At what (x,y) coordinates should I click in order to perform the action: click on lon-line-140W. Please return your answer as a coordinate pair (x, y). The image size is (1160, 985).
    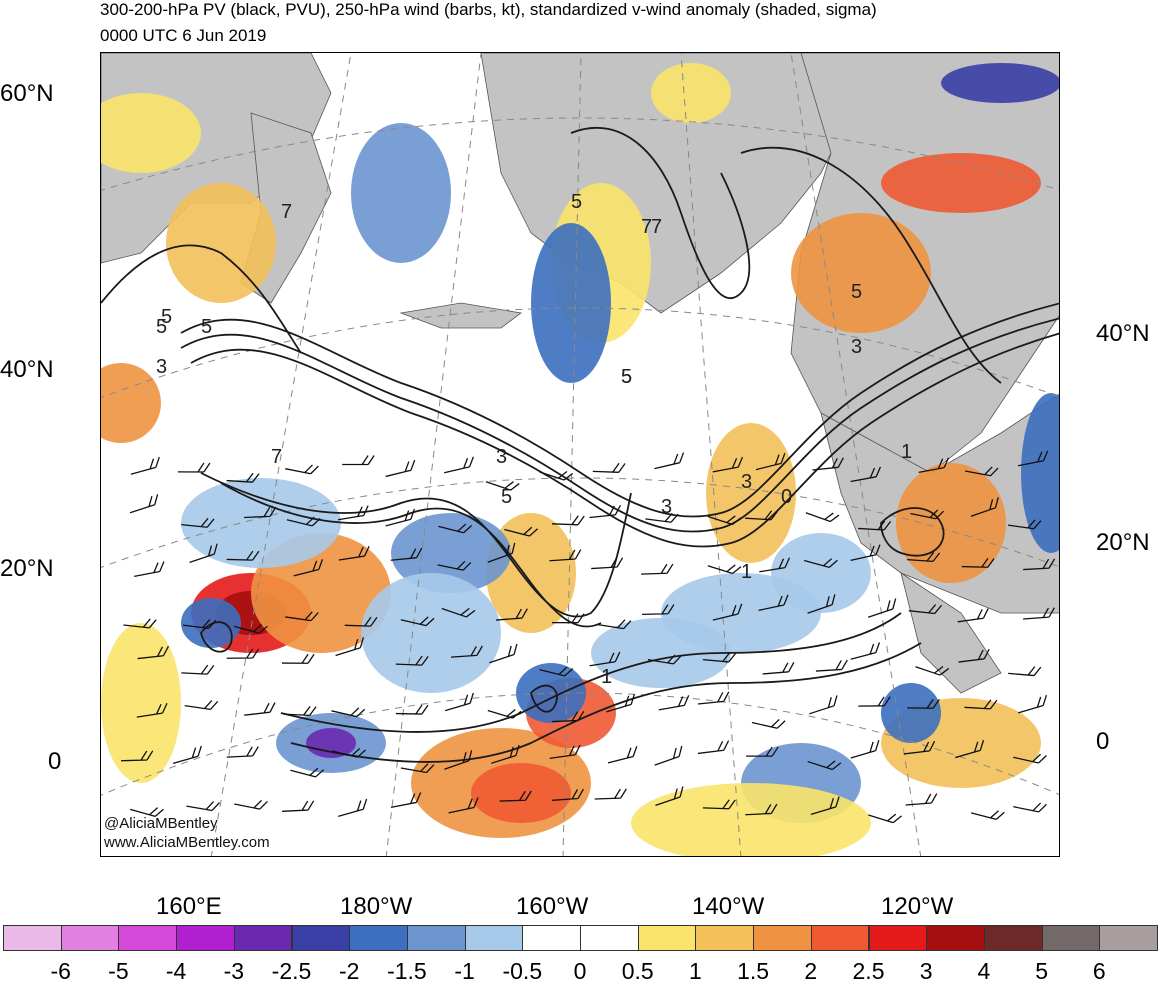
    Looking at the image, I should click on (711, 454).